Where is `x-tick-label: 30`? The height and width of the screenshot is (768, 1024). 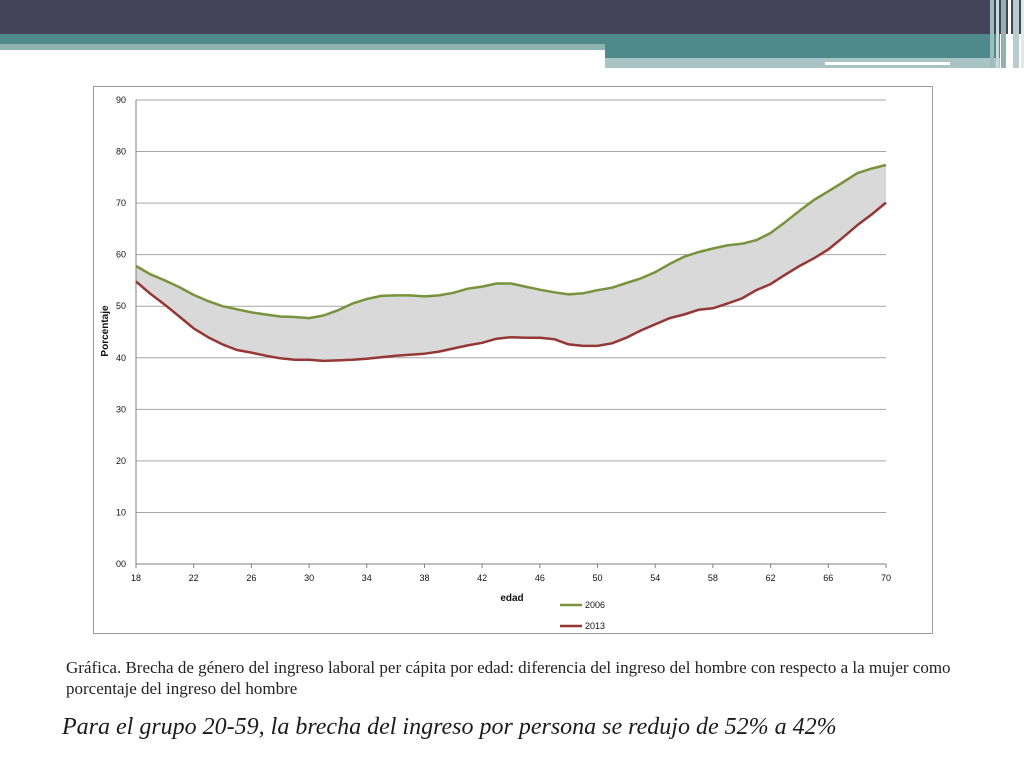
x-tick-label: 30 is located at coordinates (309, 578).